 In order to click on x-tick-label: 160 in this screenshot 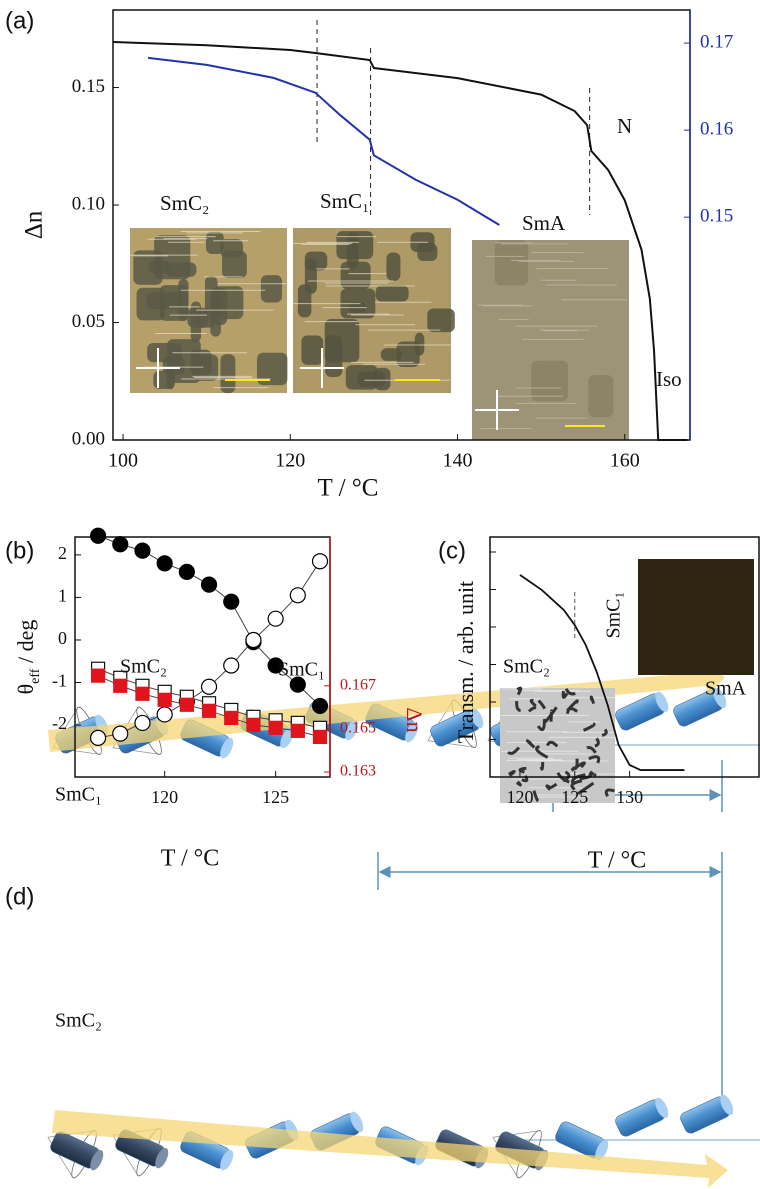, I will do `click(625, 461)`.